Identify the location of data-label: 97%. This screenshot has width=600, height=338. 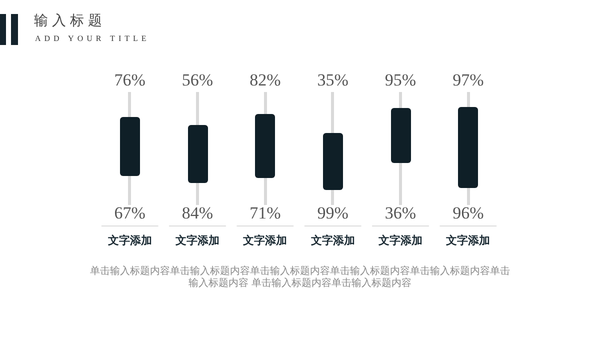
(468, 80).